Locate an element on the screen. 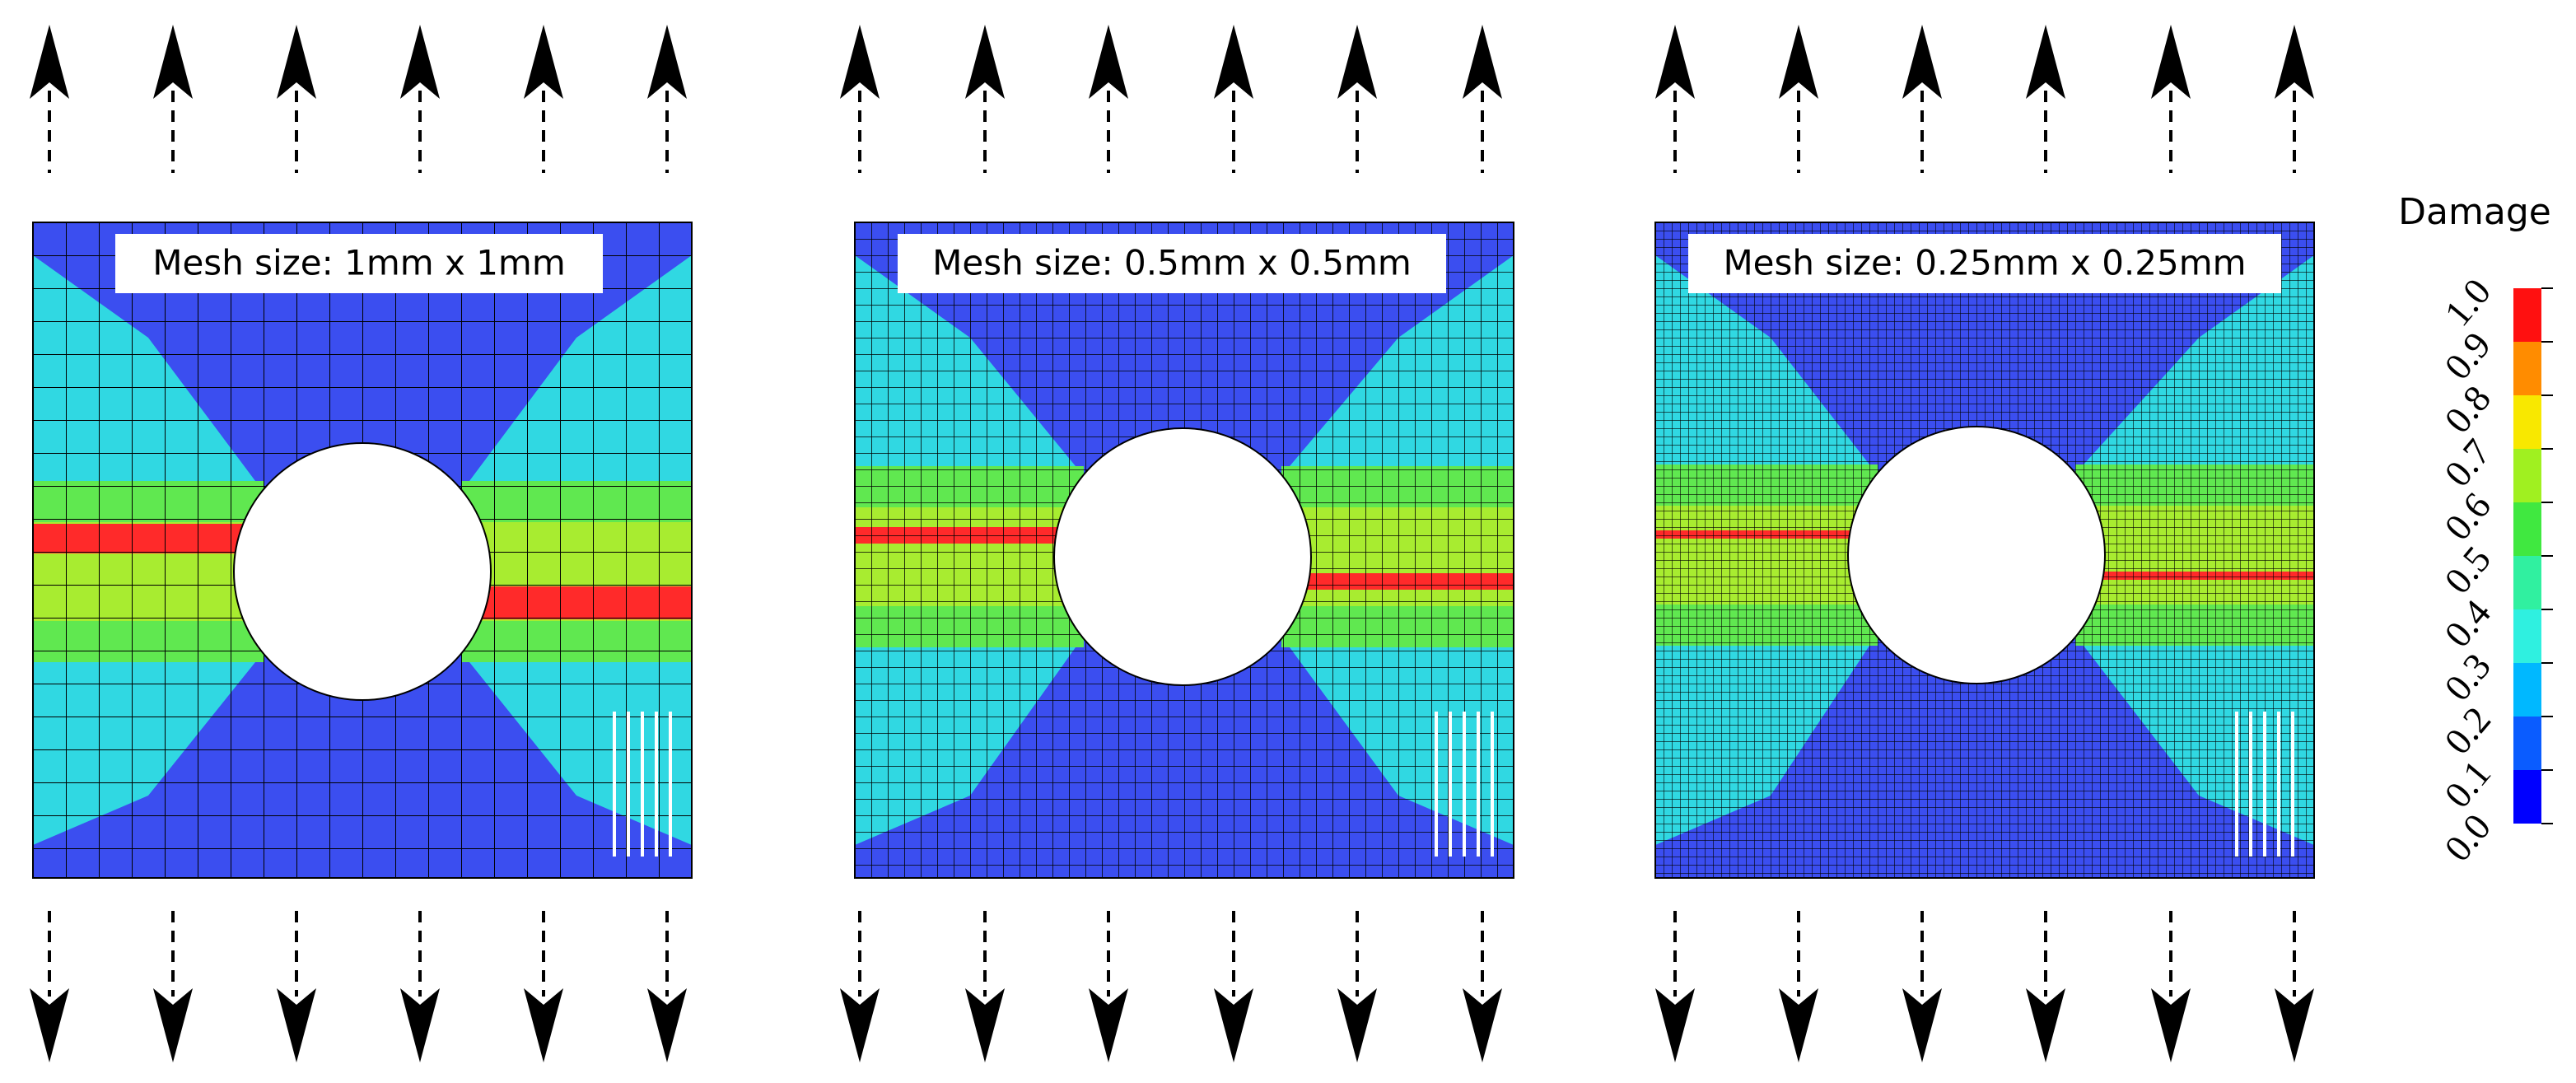  legend-title: Damage is located at coordinates (2474, 212).